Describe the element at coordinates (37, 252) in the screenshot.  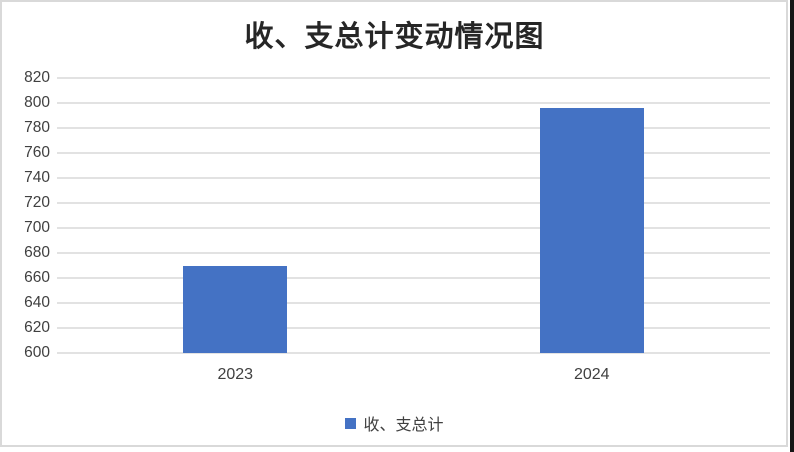
I see `y-tick-label: 680` at that location.